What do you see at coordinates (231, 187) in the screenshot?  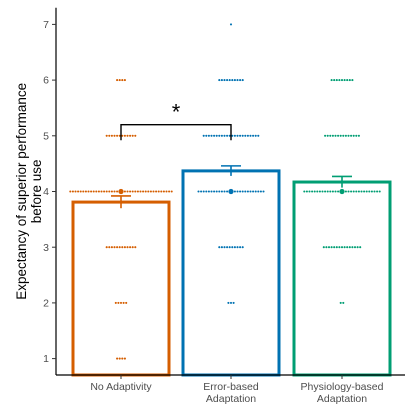 I see `error-bars-layer` at bounding box center [231, 187].